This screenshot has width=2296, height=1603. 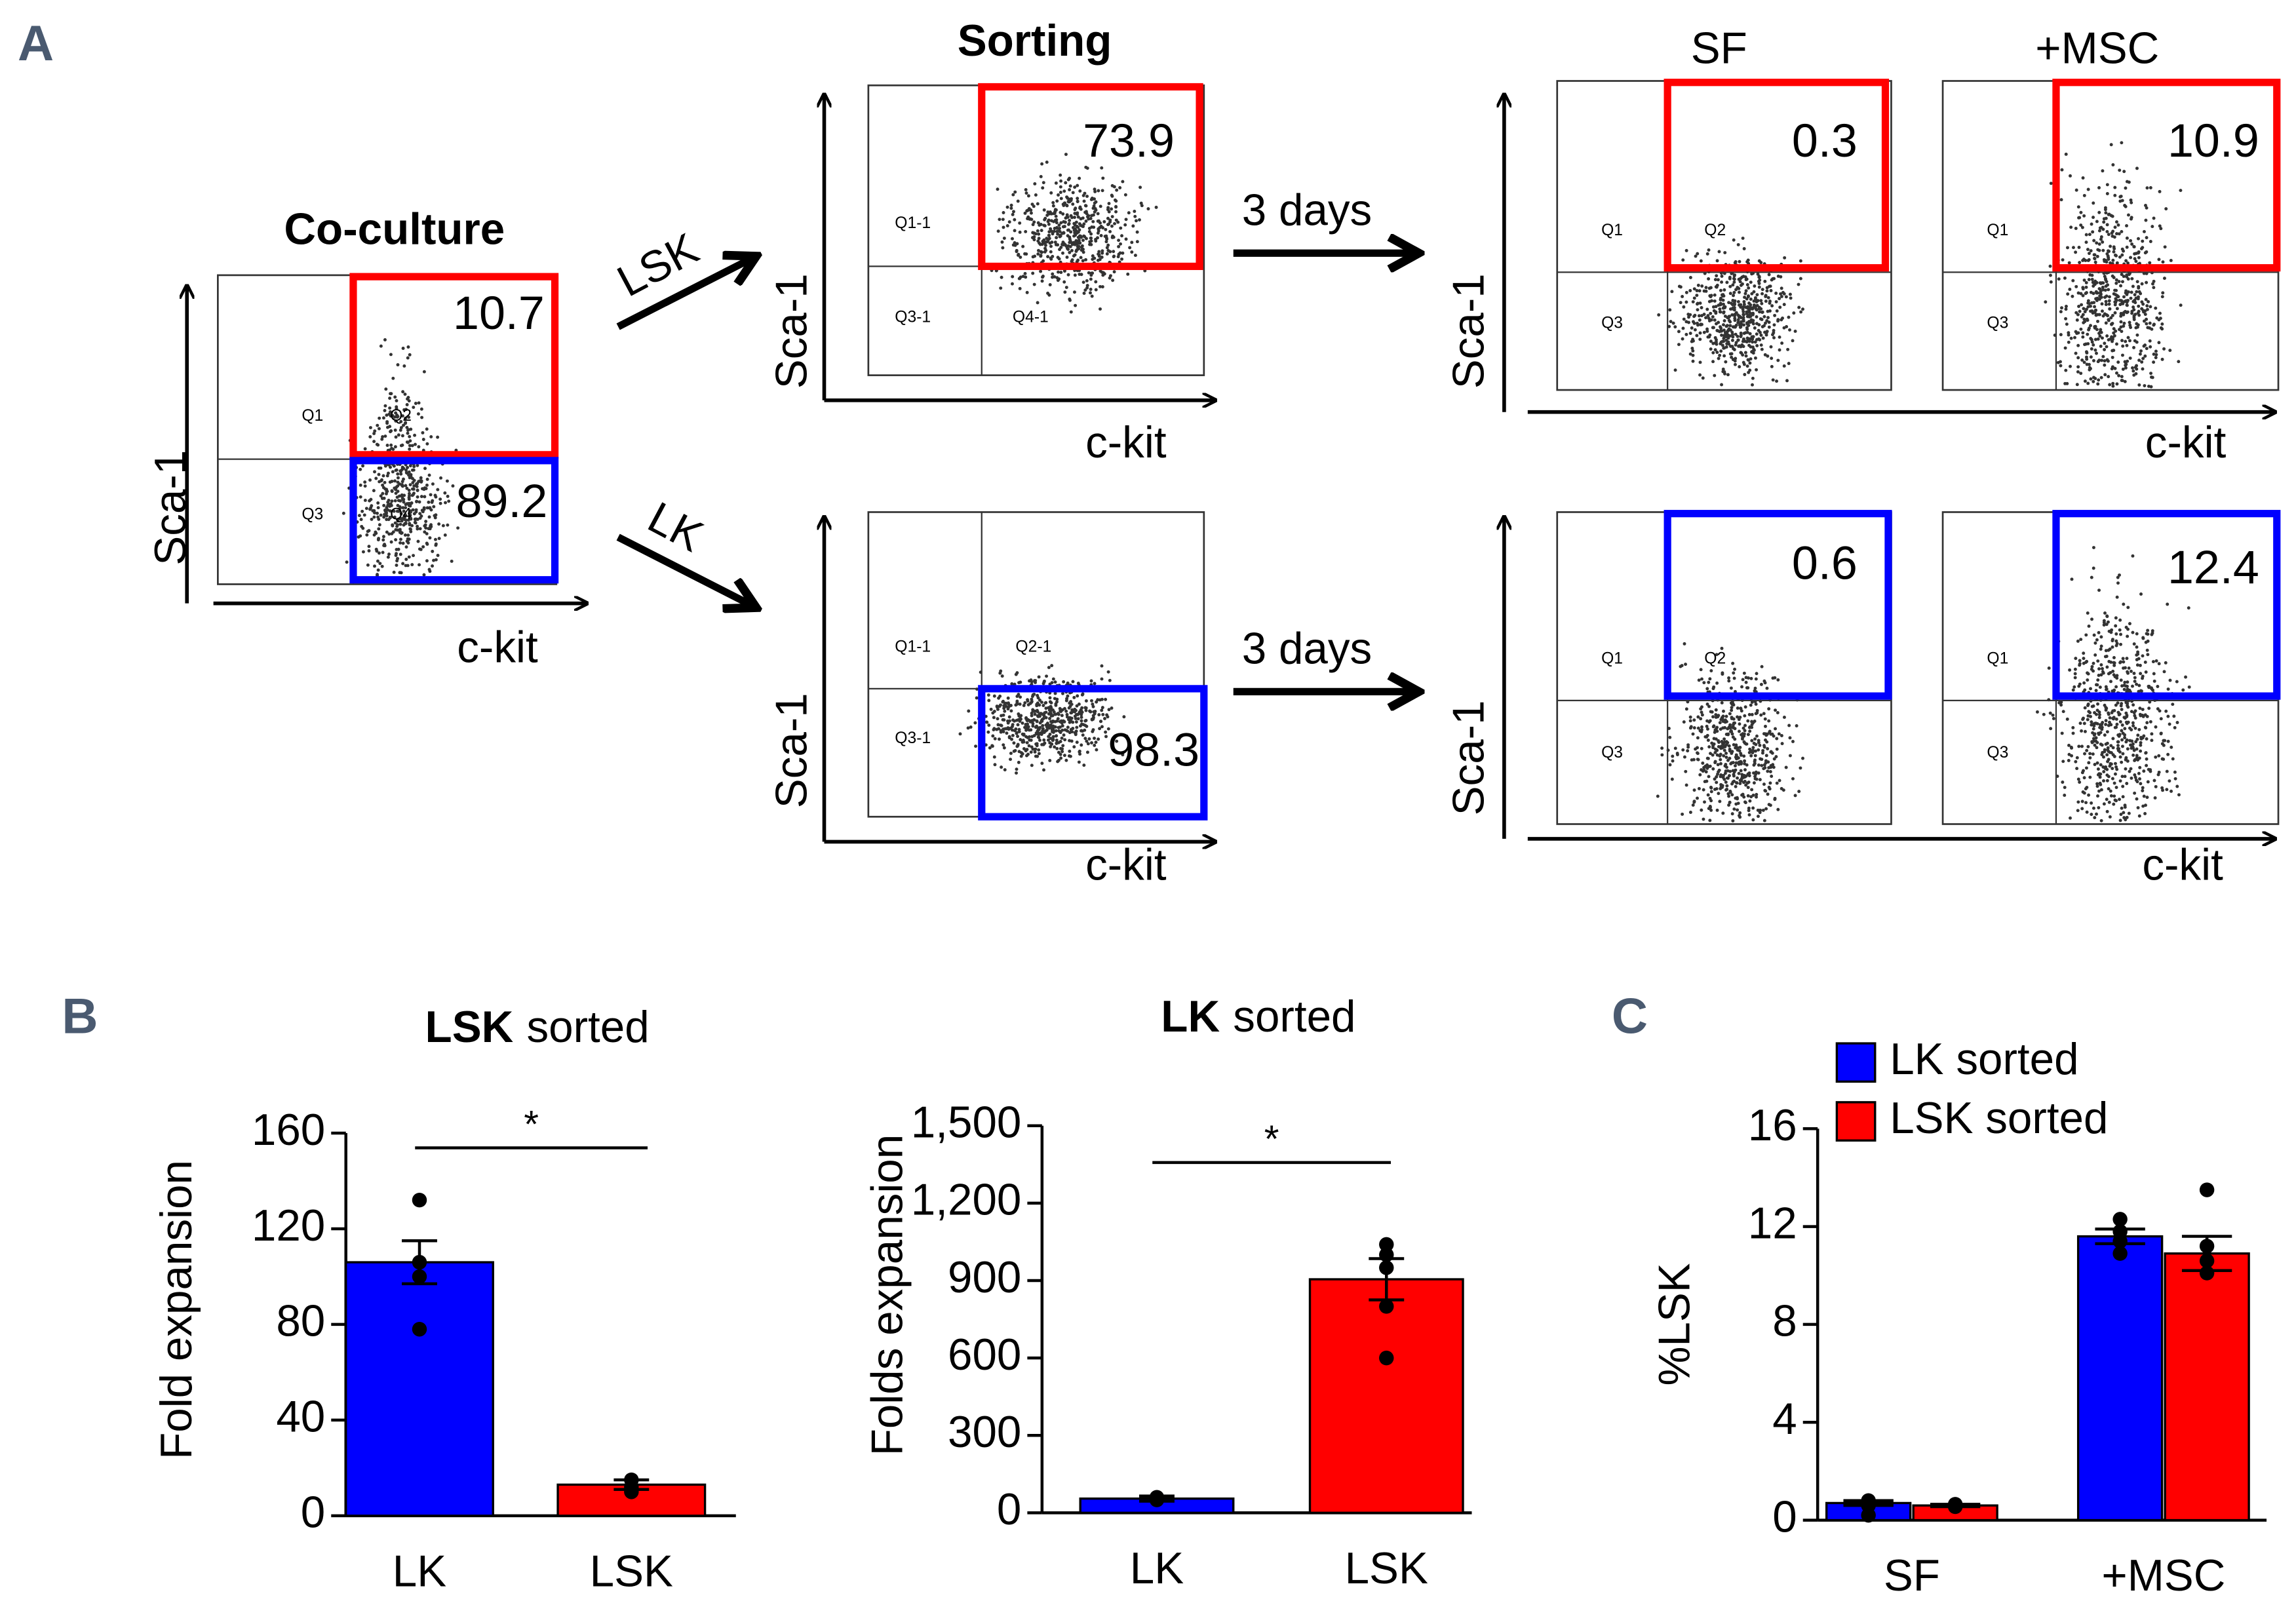 I want to click on data-point, so click(x=1387, y=1244).